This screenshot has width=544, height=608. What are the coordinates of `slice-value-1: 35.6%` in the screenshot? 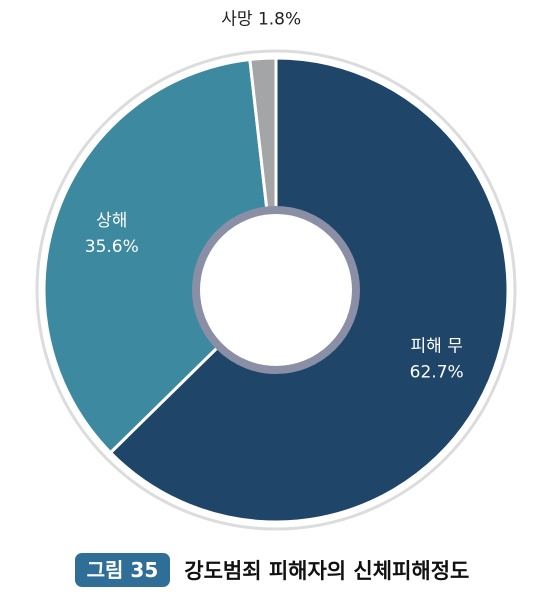 It's located at (112, 247).